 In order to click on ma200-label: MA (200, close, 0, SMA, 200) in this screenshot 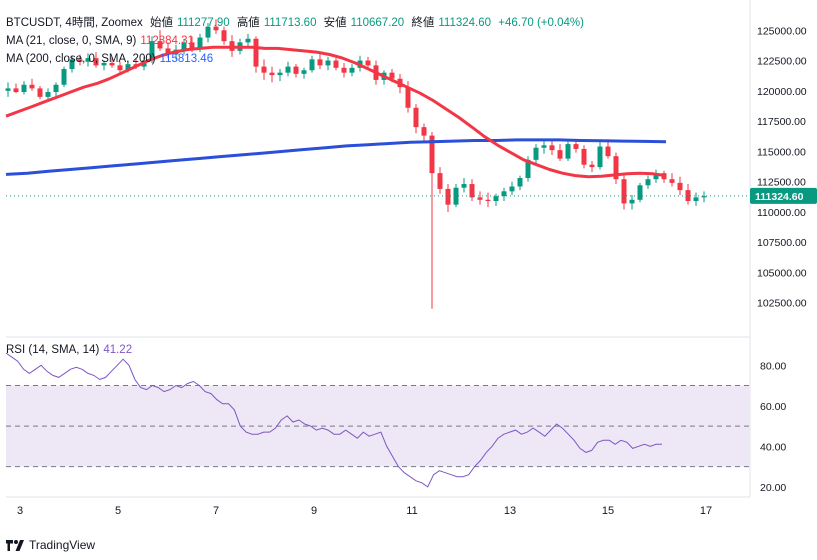, I will do `click(81, 59)`.